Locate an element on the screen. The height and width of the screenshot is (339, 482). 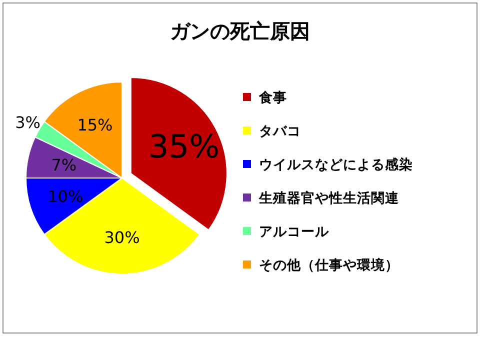
data-label: 30% is located at coordinates (122, 238).